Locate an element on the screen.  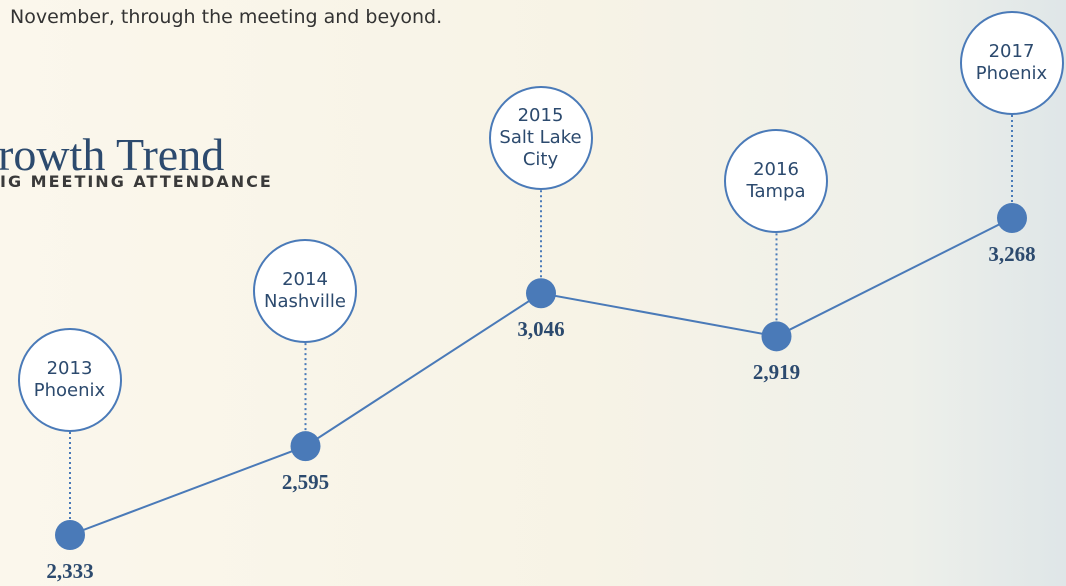
location-bubble: 2016 Tampa is located at coordinates (776, 180).